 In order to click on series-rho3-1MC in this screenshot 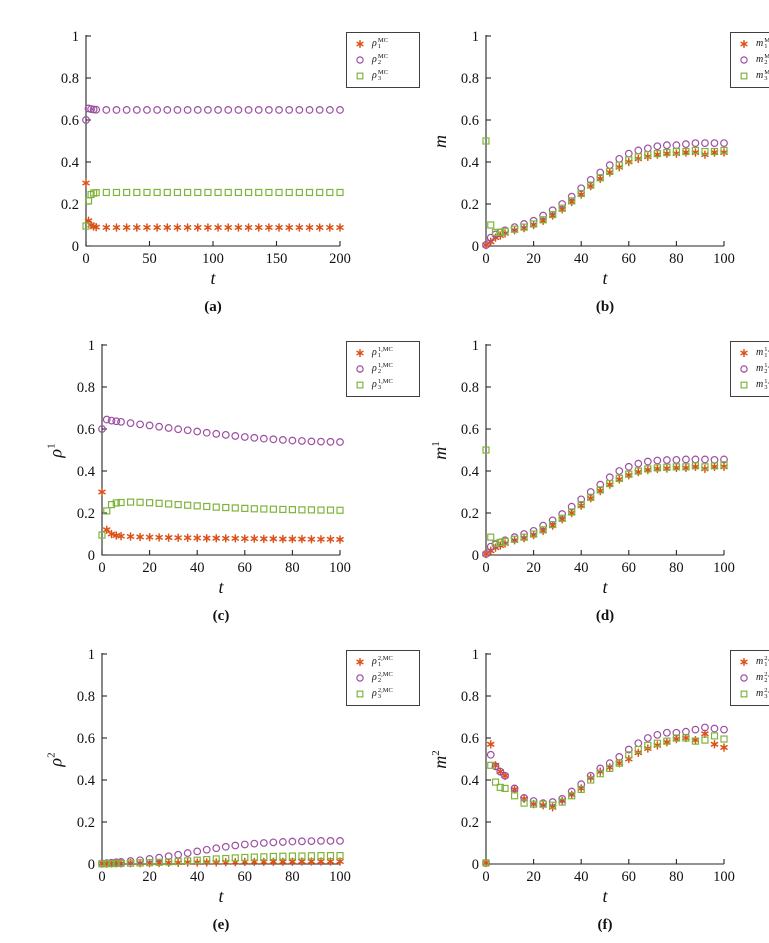, I will do `click(221, 518)`.